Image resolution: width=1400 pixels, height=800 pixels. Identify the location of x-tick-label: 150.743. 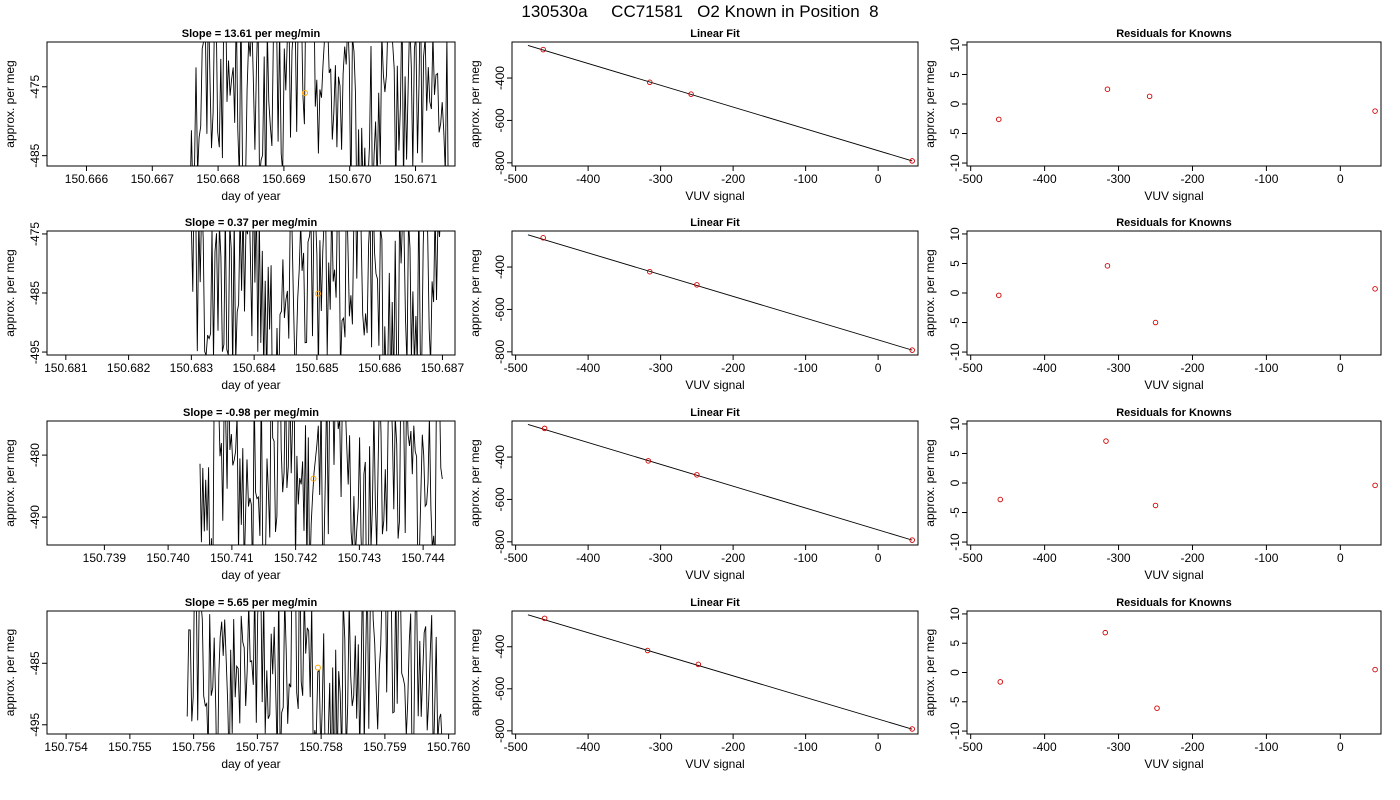
(360, 558).